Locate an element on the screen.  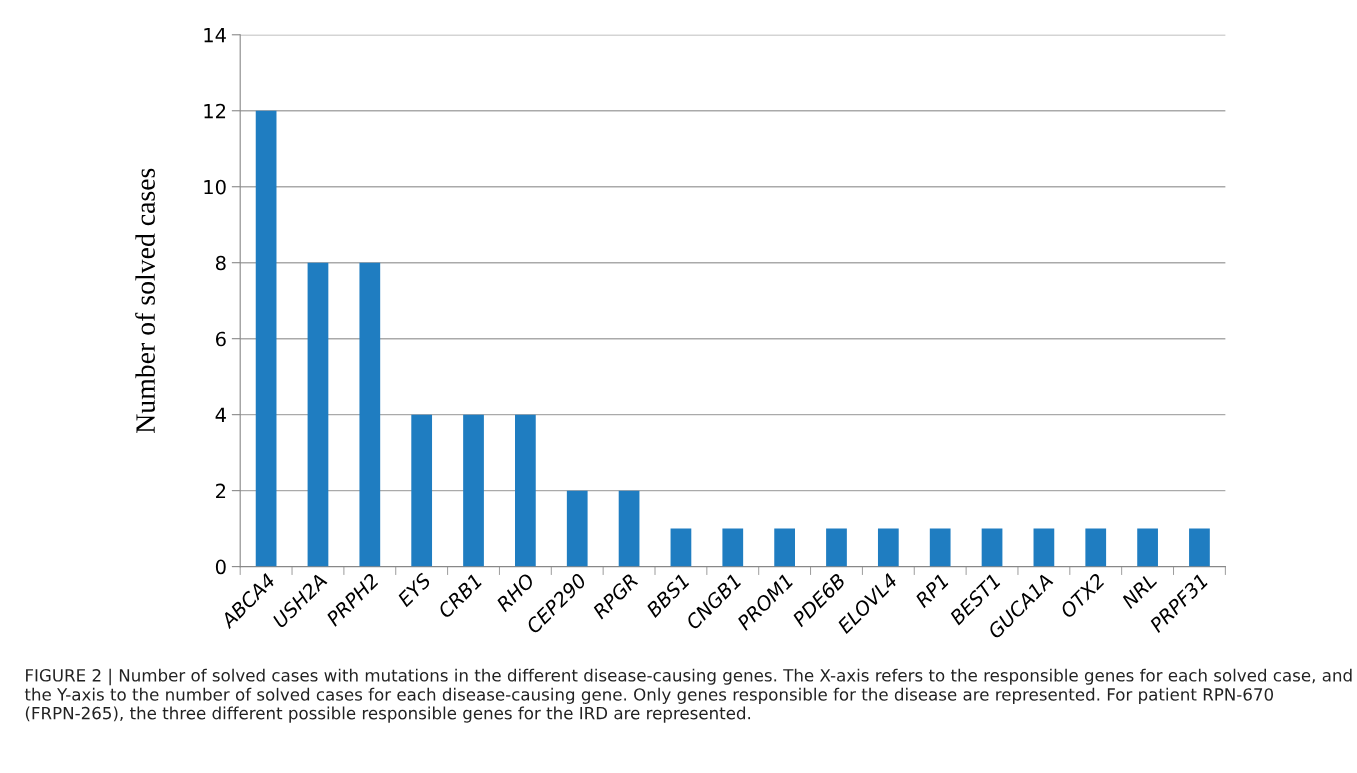
y-tick-label: 12 is located at coordinates (215, 111).